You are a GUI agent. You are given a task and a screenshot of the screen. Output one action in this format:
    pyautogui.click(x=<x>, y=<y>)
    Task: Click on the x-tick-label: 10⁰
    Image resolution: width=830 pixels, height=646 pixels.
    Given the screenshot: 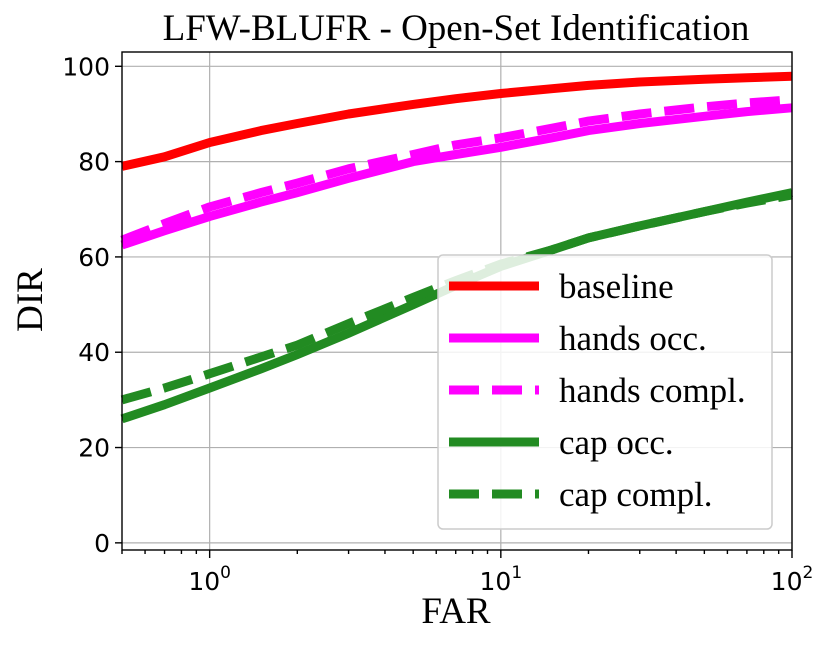 What is the action you would take?
    pyautogui.click(x=209, y=579)
    